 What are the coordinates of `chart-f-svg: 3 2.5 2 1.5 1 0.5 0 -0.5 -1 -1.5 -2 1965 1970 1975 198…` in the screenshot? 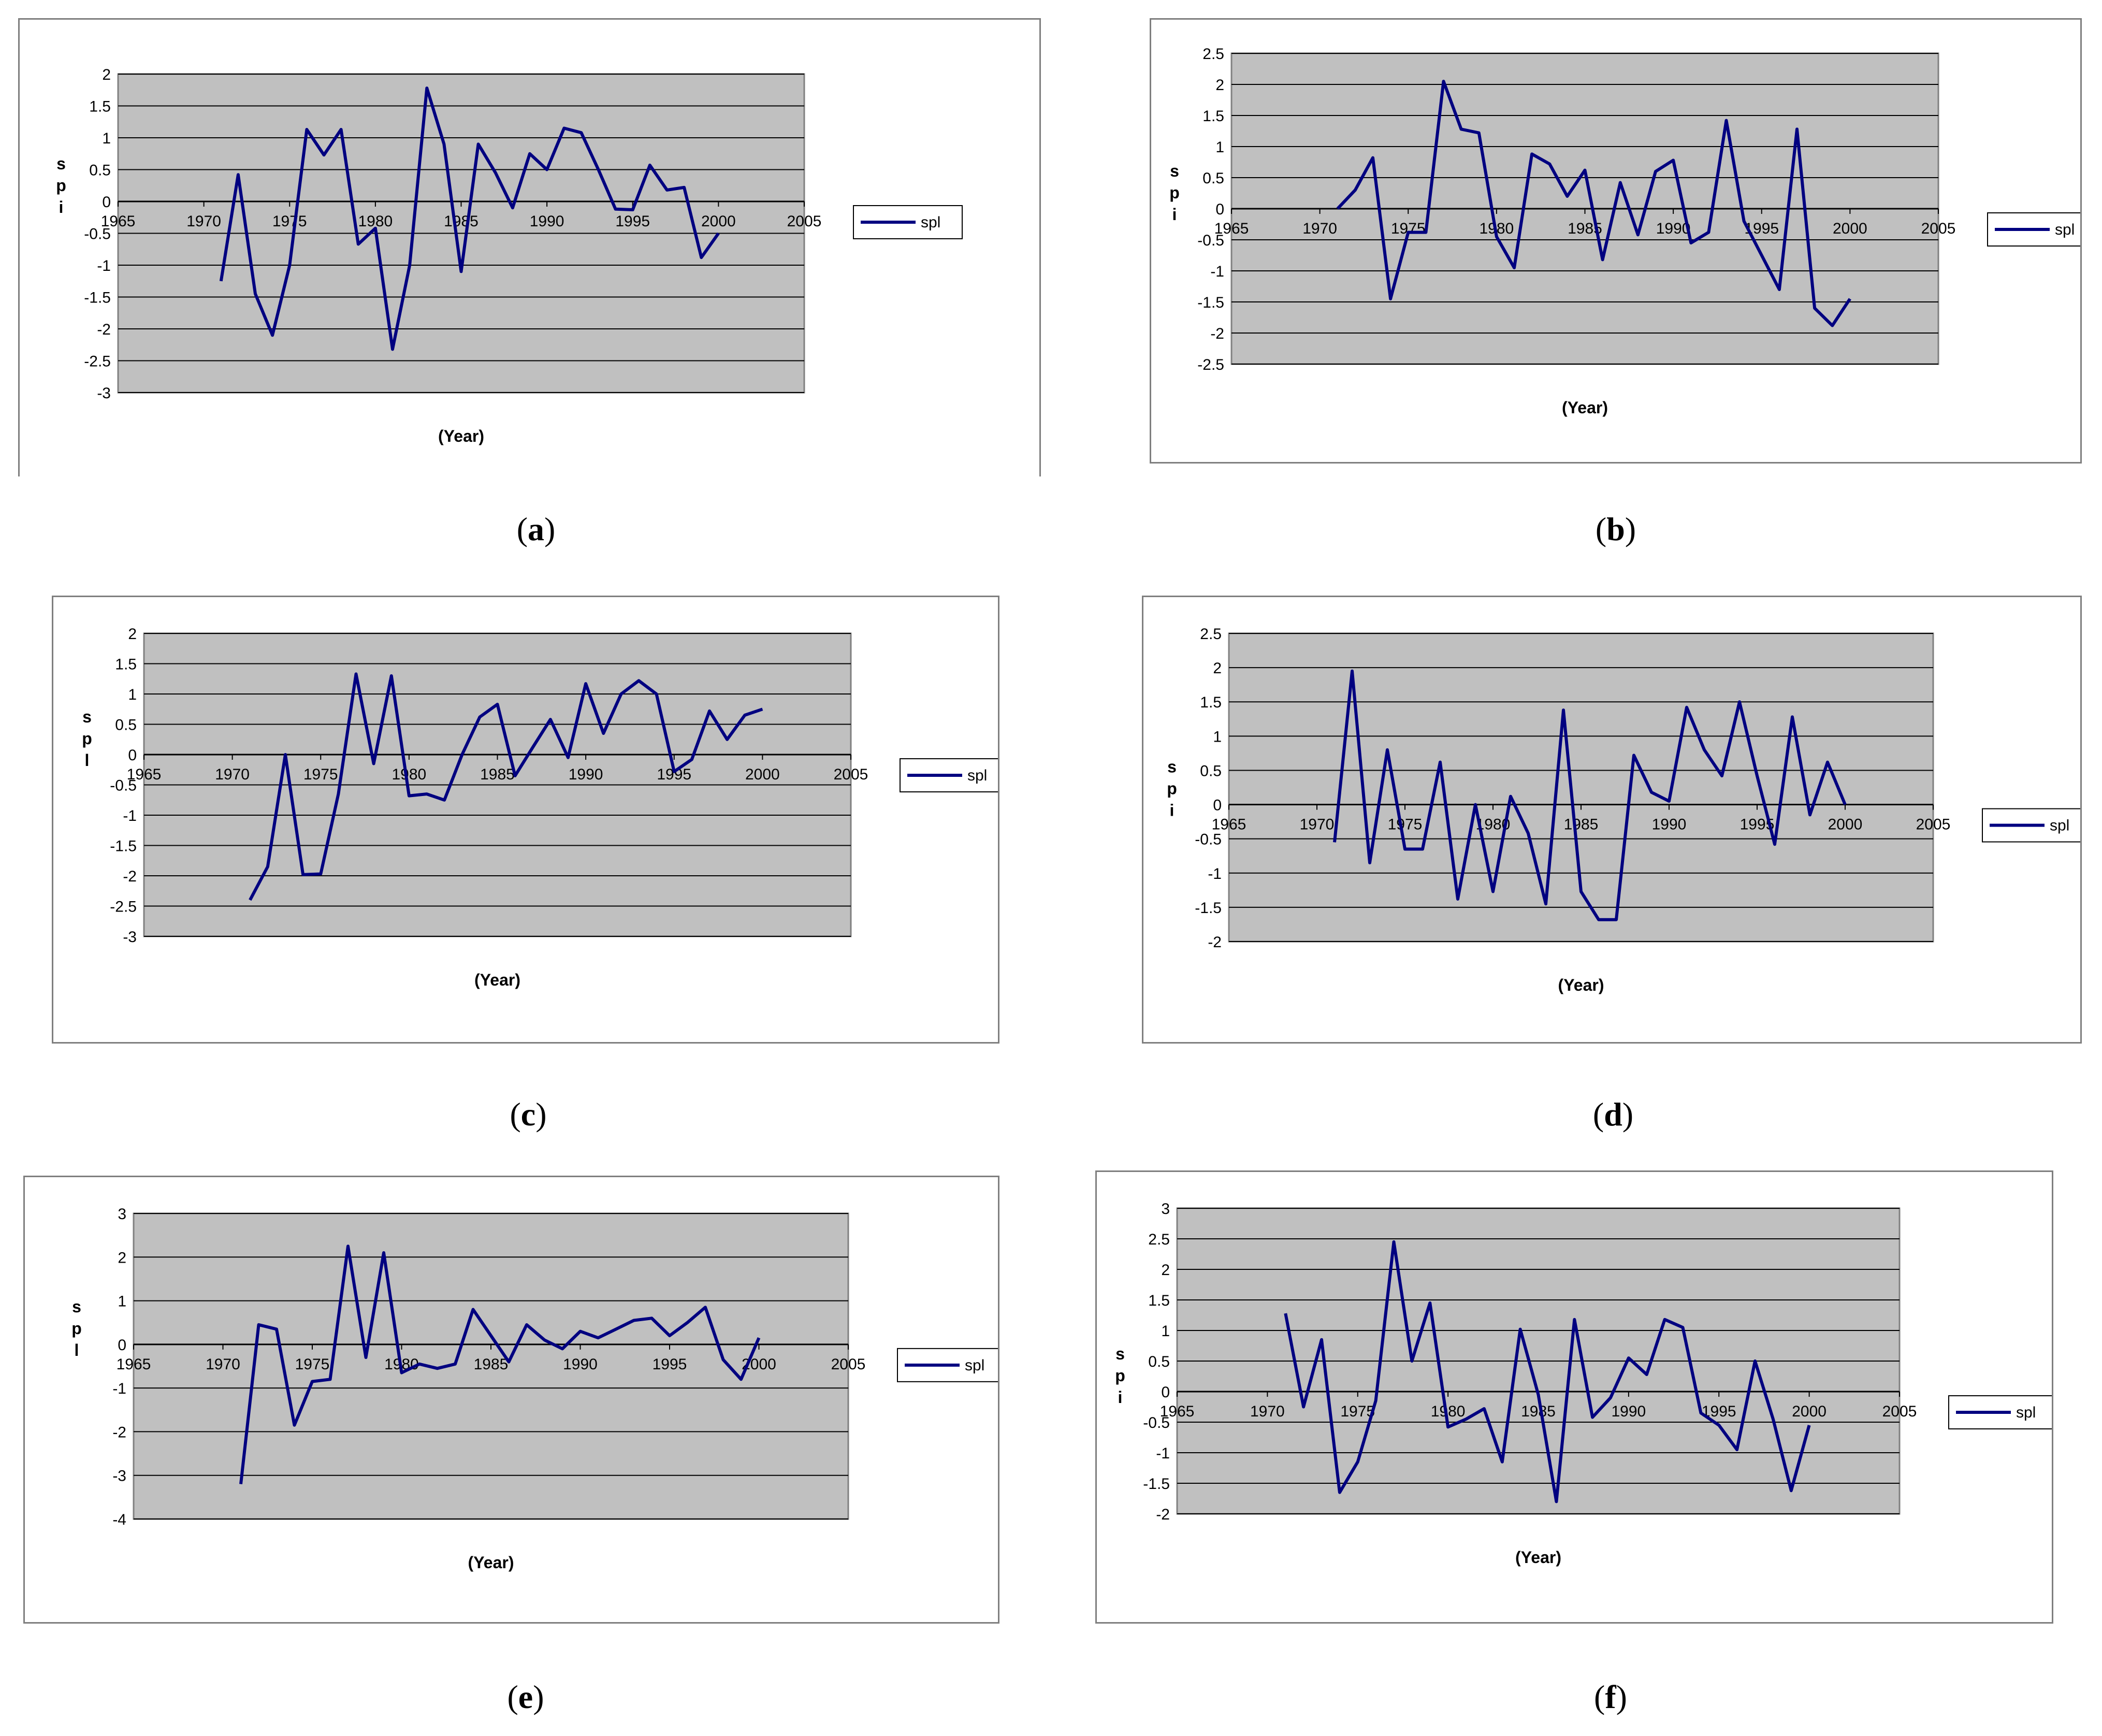 It's located at (1584, 1383).